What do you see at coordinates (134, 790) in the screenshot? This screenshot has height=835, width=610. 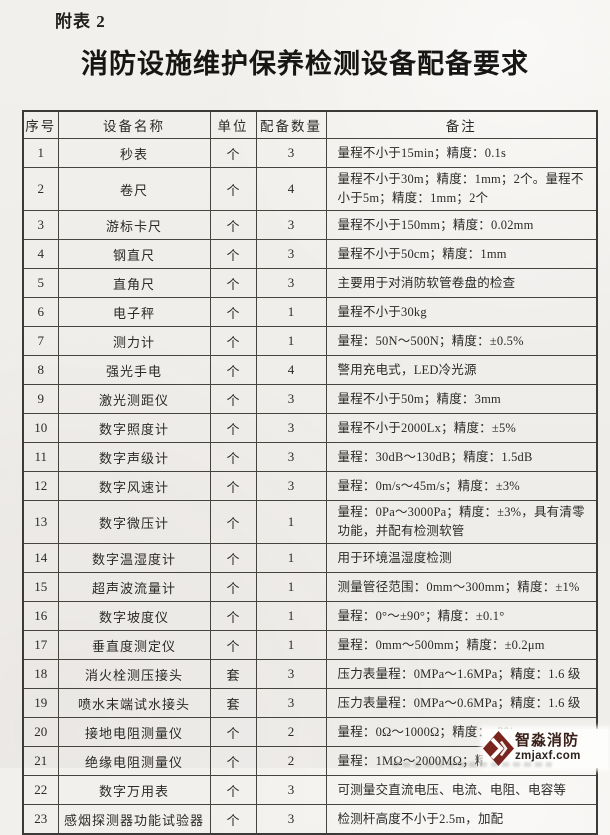 I see `cell-name: 数字万用表` at bounding box center [134, 790].